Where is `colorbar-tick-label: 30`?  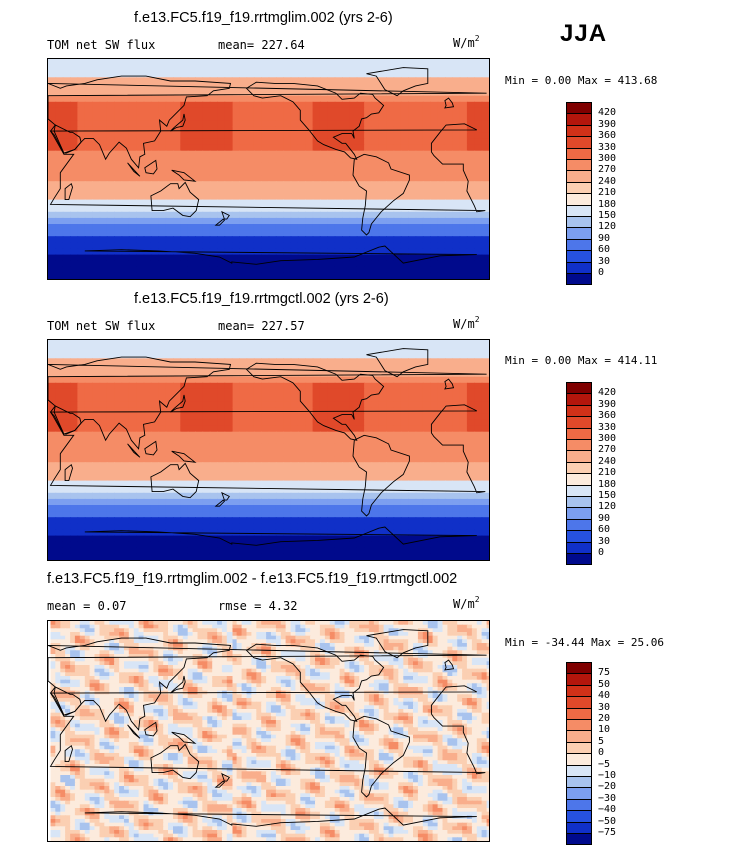
colorbar-tick-label: 30 is located at coordinates (604, 261).